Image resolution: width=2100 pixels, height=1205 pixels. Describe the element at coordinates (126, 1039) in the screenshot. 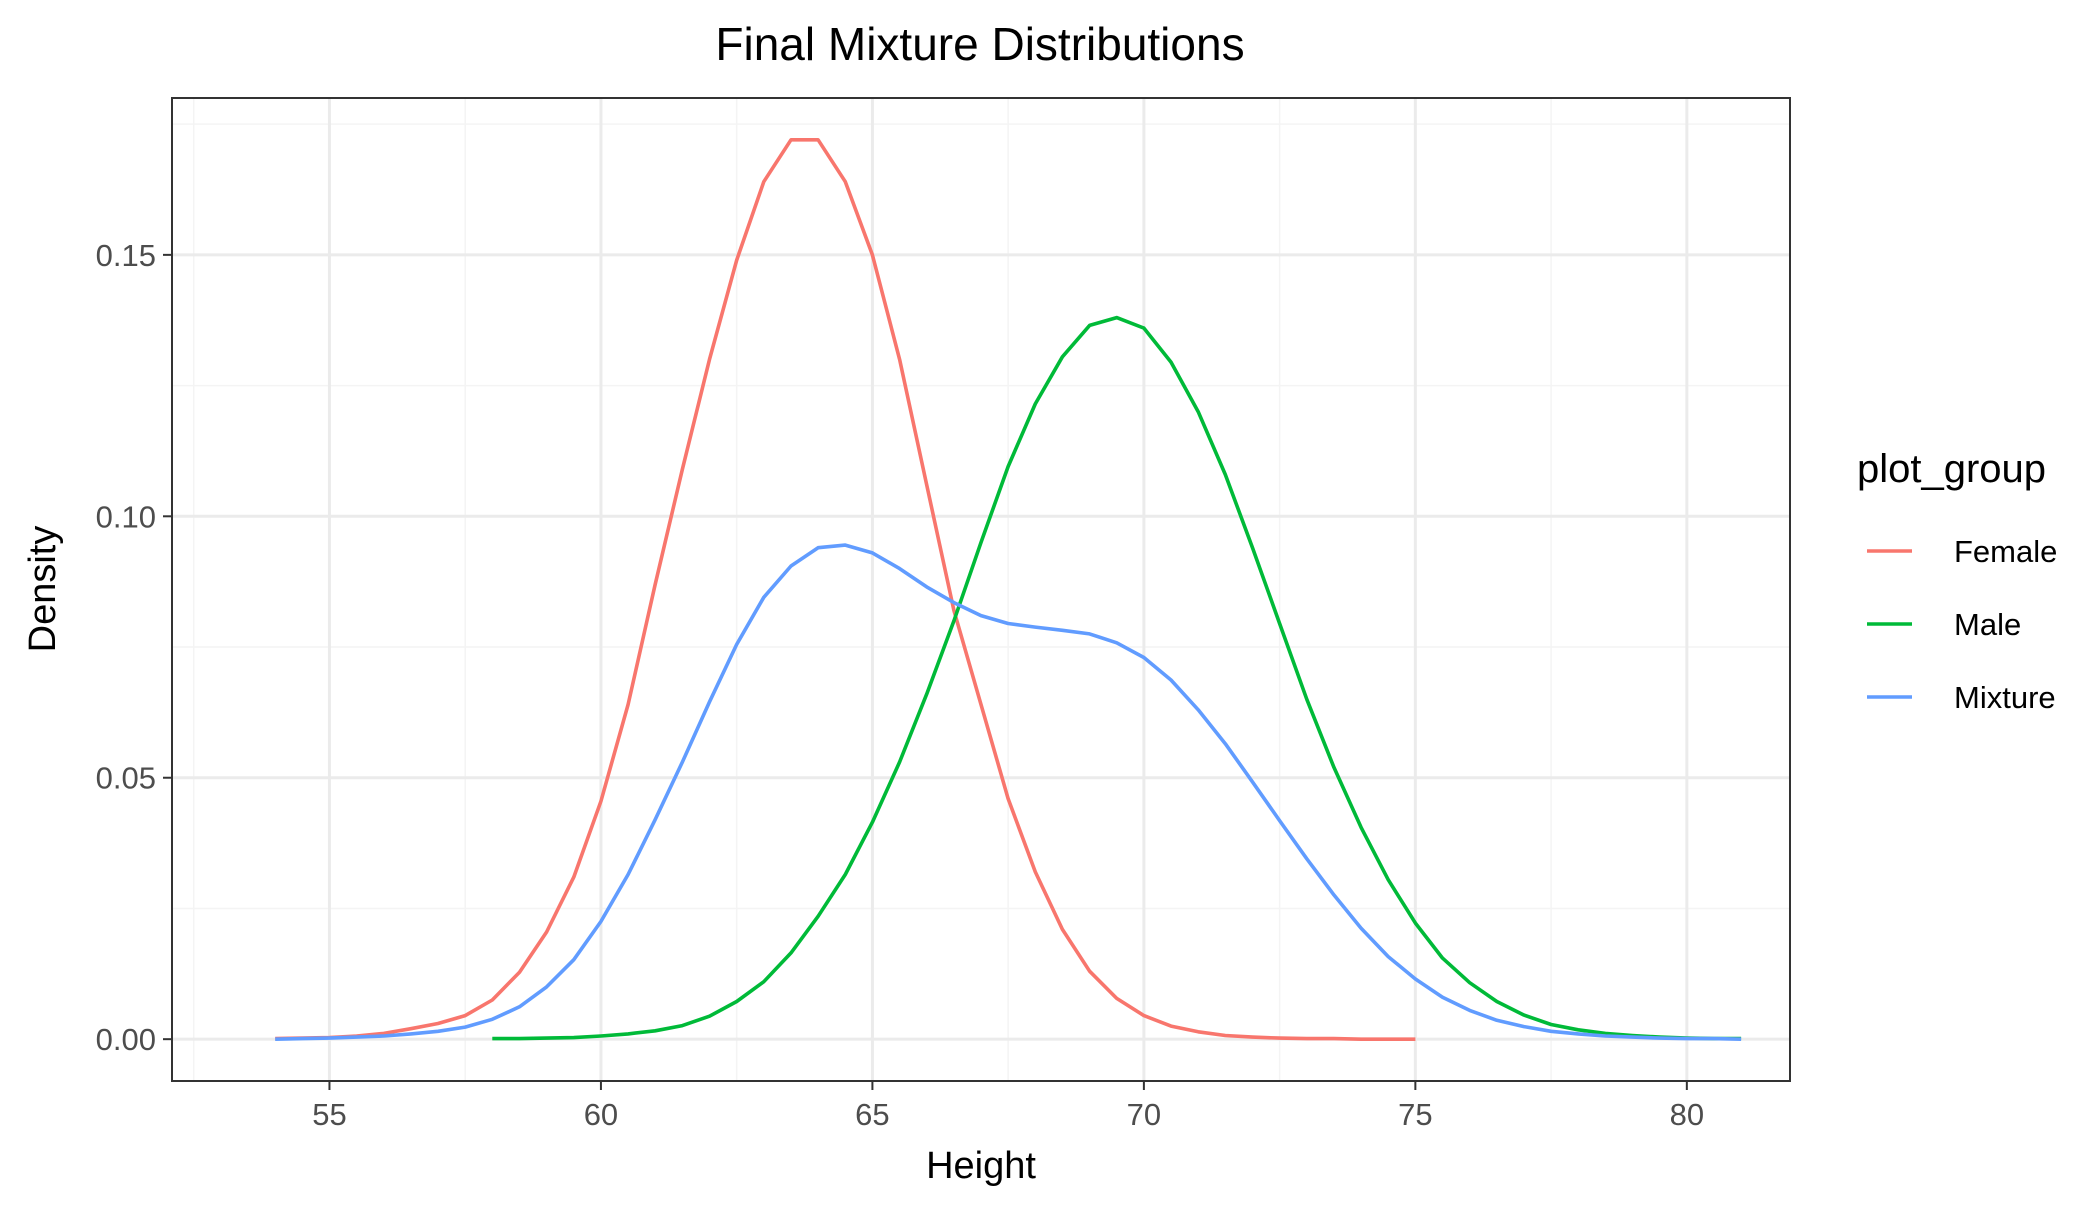

I see `y-tick-label: 0.00` at that location.